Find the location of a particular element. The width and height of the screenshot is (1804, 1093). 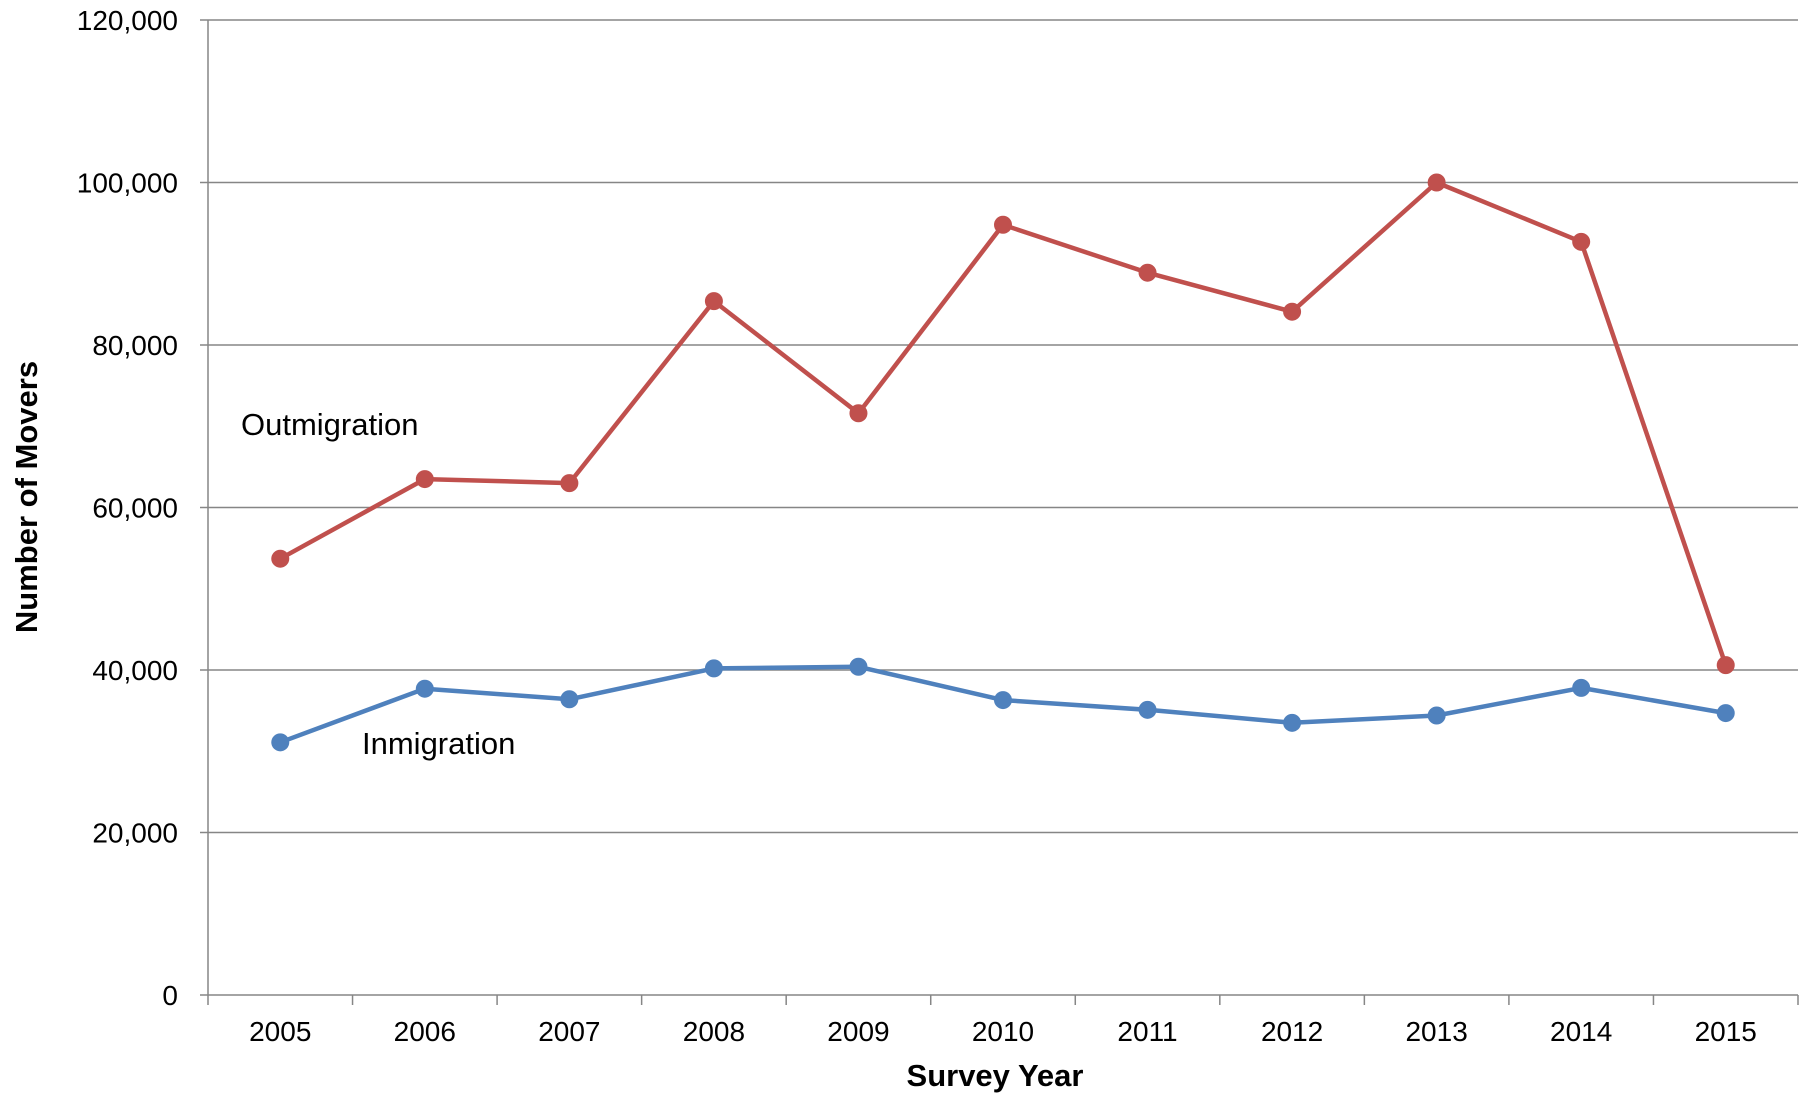

x-tick-label: 2007 is located at coordinates (569, 1031).